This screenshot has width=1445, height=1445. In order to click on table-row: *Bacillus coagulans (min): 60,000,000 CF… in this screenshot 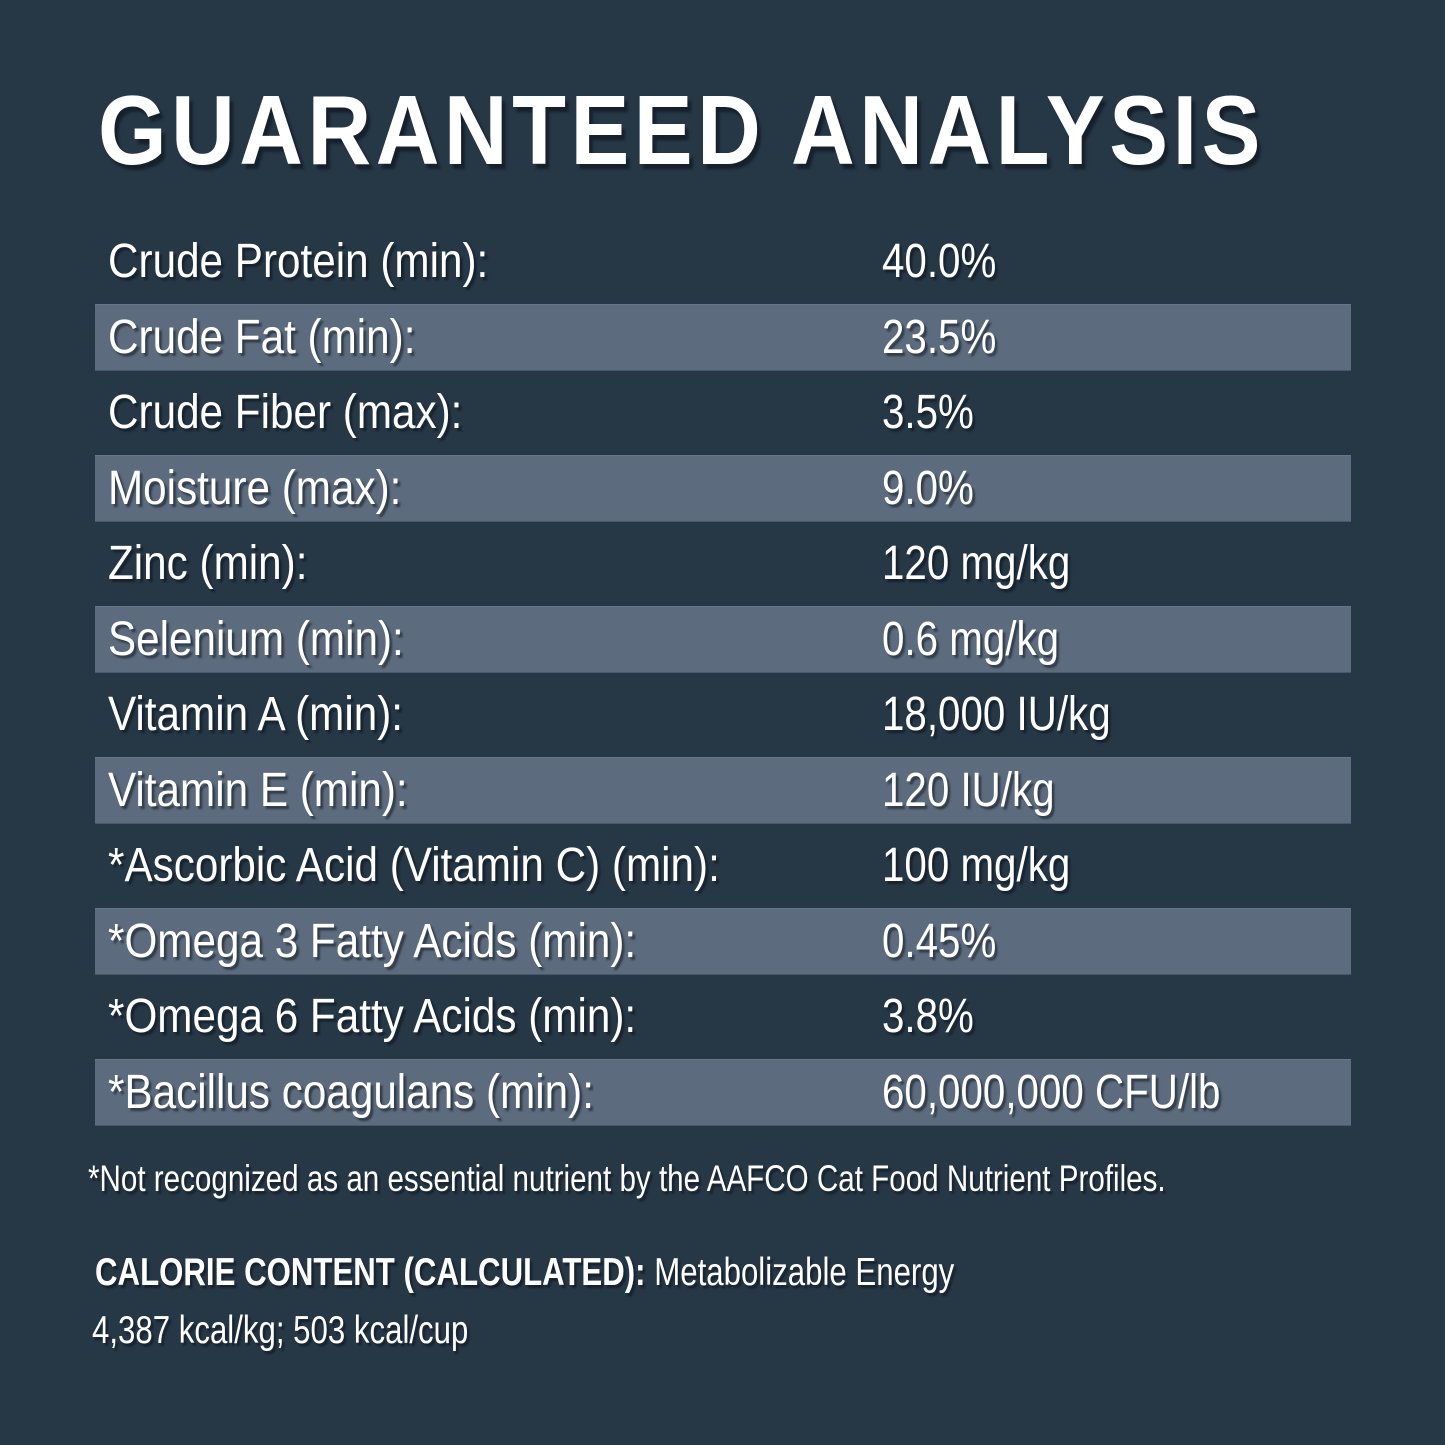, I will do `click(723, 1093)`.